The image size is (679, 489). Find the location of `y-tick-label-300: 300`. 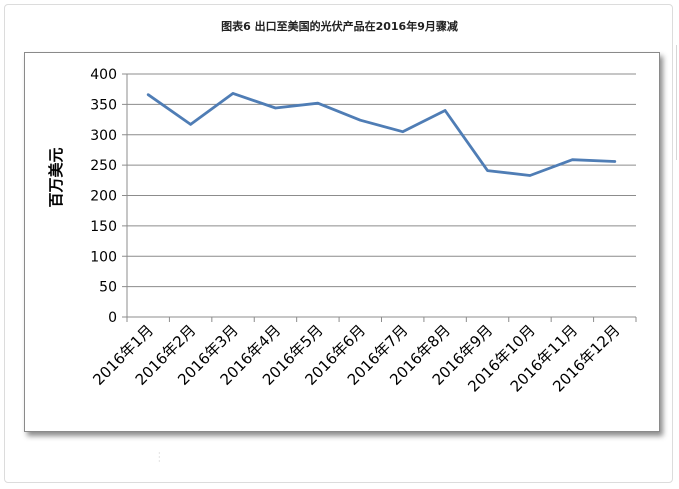

y-tick-label-300: 300 is located at coordinates (103, 136).